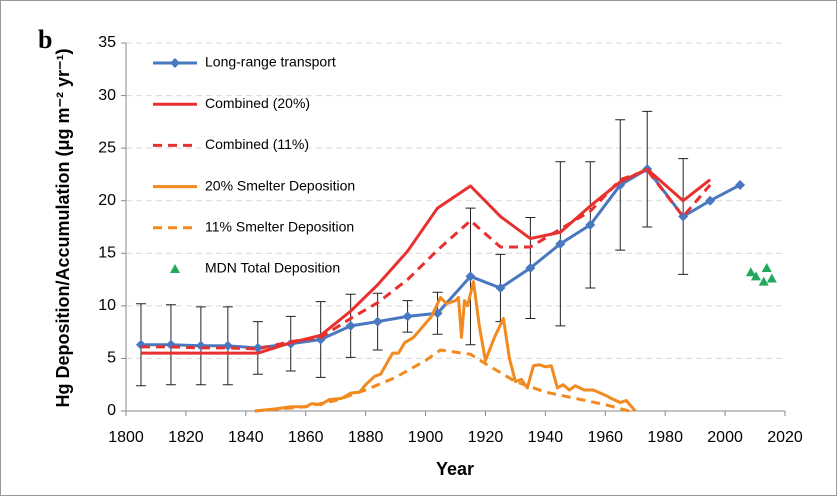 Image resolution: width=837 pixels, height=496 pixels. I want to click on x-tick-label: 1940, so click(546, 437).